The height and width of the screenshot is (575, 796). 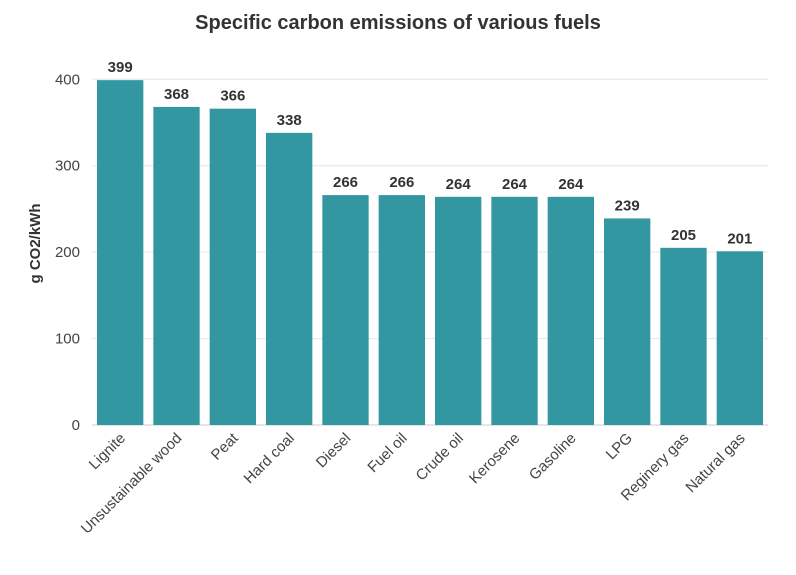 What do you see at coordinates (553, 457) in the screenshot?
I see `x-tick-label: Gasoline` at bounding box center [553, 457].